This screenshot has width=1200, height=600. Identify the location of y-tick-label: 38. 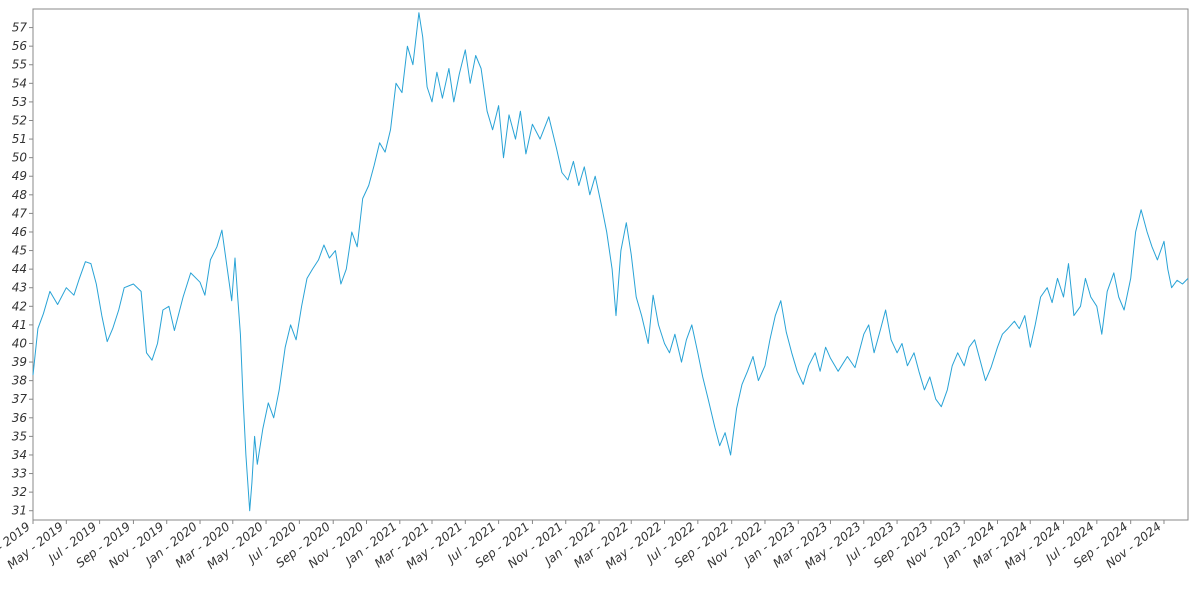
(20, 381).